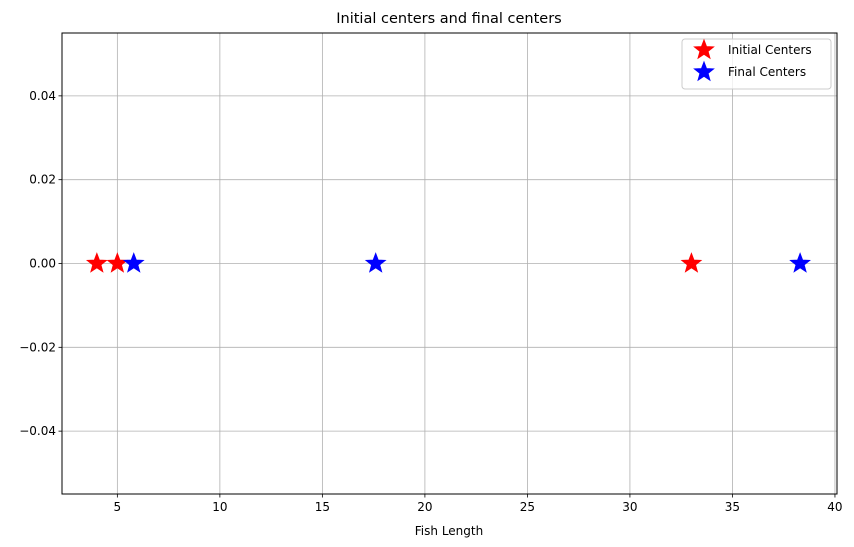  Describe the element at coordinates (834, 507) in the screenshot. I see `x-tick-label: 40` at that location.